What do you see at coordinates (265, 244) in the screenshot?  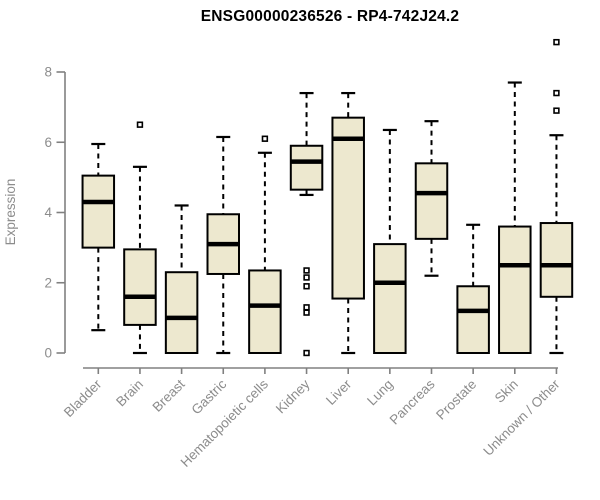 I see `boxplot-hematopoietic-cells` at bounding box center [265, 244].